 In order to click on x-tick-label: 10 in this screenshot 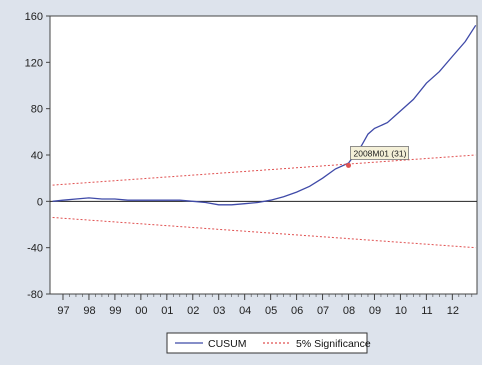, I will do `click(401, 311)`.